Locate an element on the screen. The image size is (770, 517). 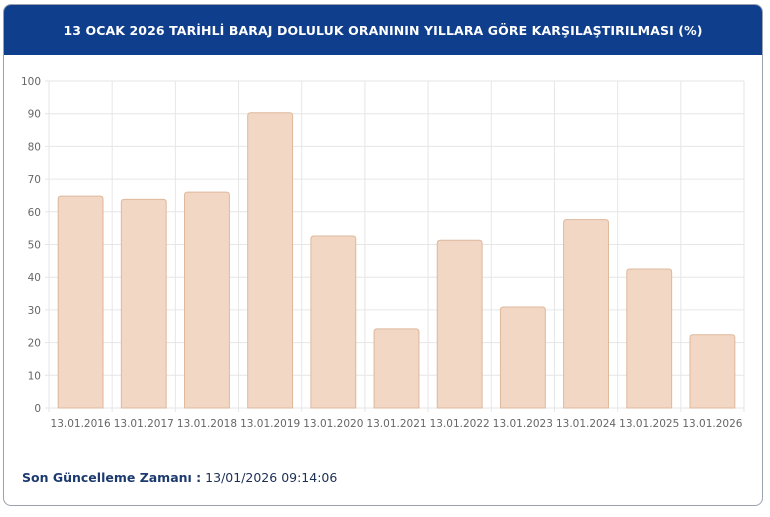
x-tick-label: 13.01.2024 is located at coordinates (586, 424).